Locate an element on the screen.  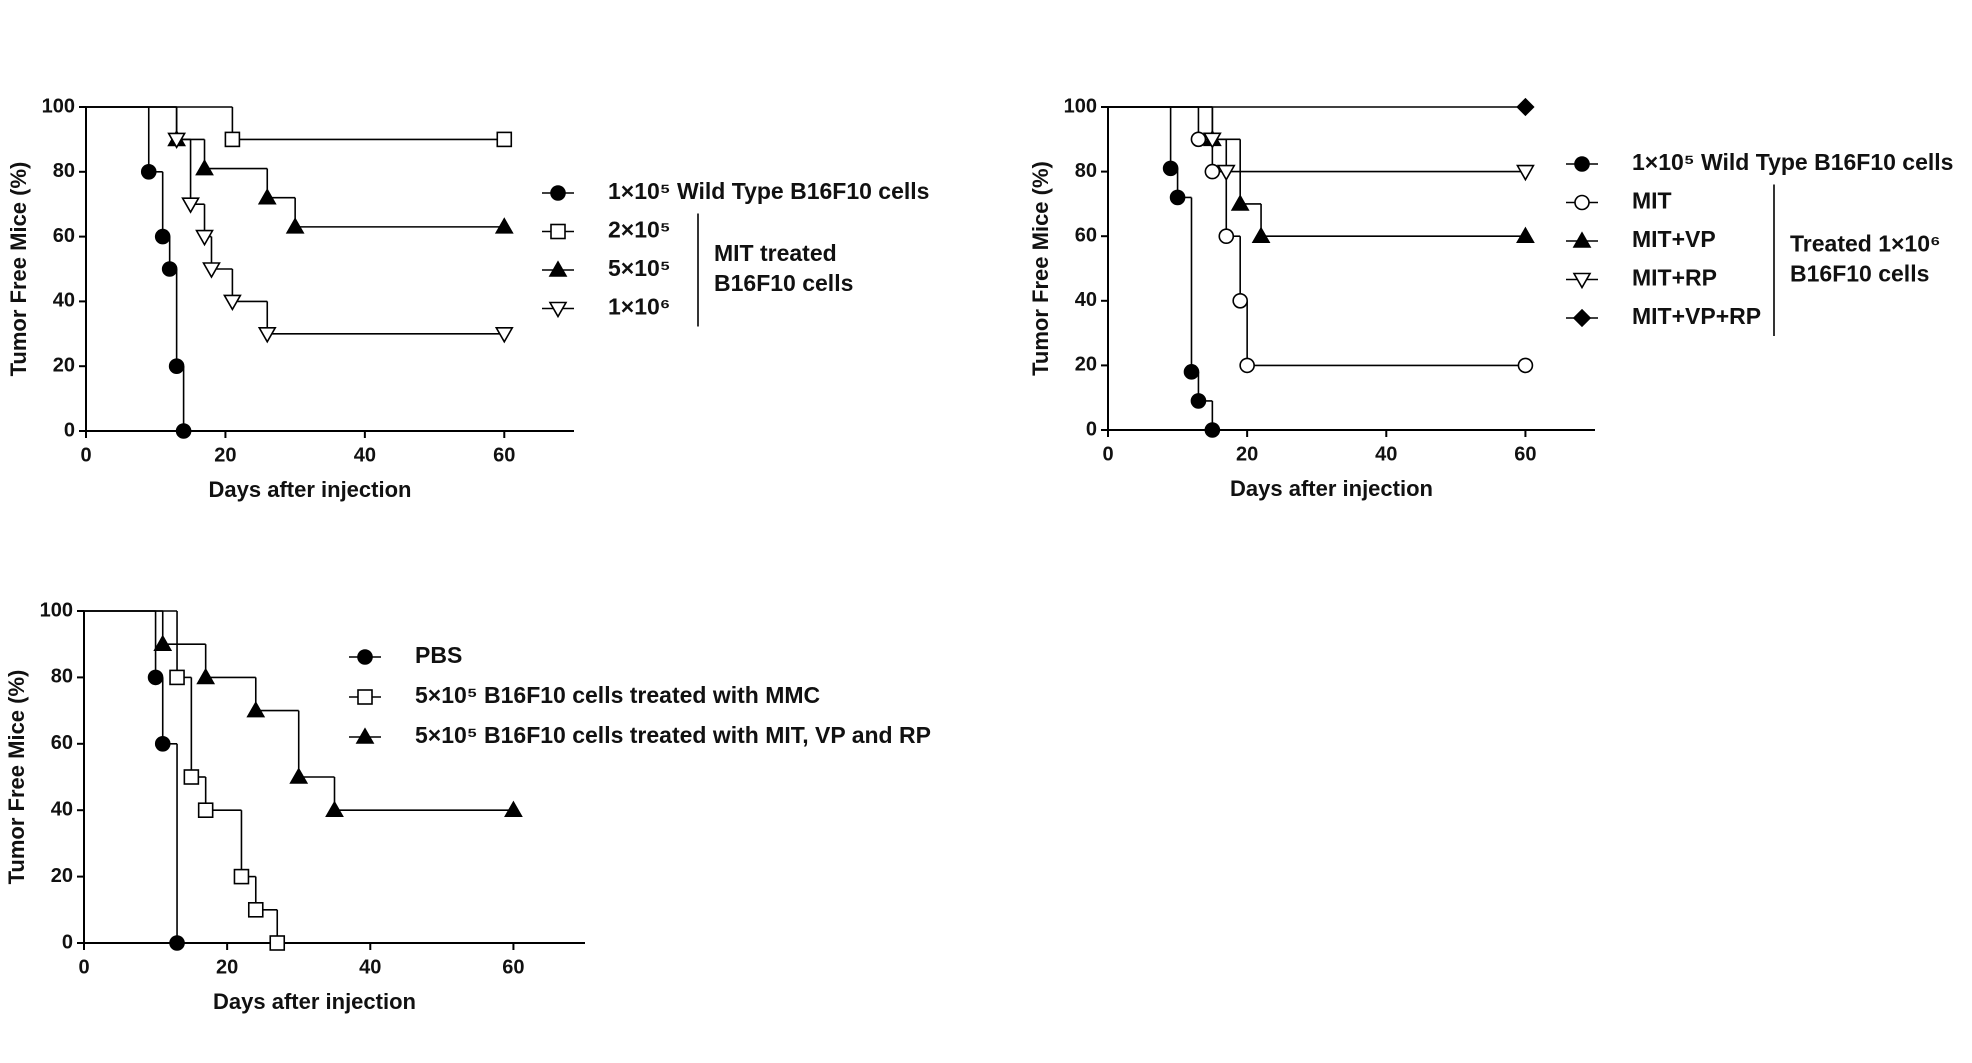
legend-label: 2×10⁵ is located at coordinates (639, 230).